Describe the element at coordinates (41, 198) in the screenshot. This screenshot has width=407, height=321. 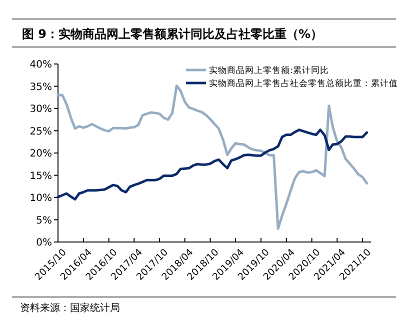
I see `y-tick-label: 10%` at that location.